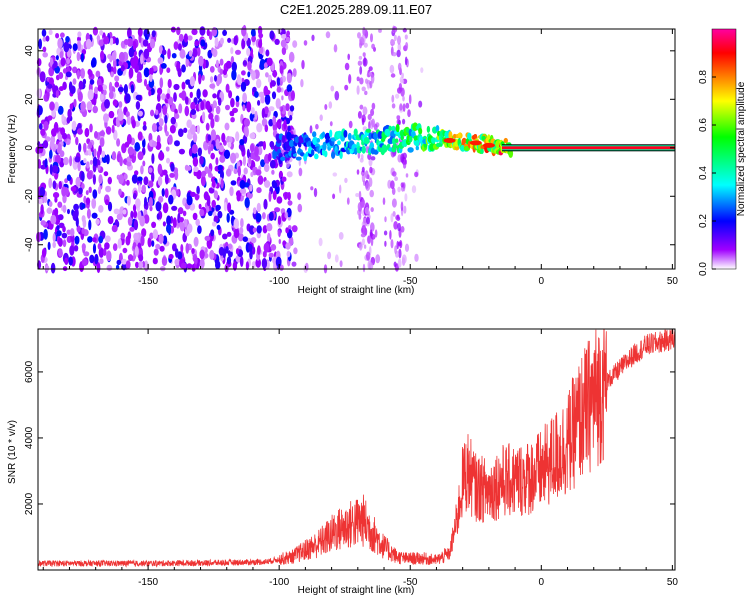  I want to click on x-tick-label: 50, so click(673, 281).